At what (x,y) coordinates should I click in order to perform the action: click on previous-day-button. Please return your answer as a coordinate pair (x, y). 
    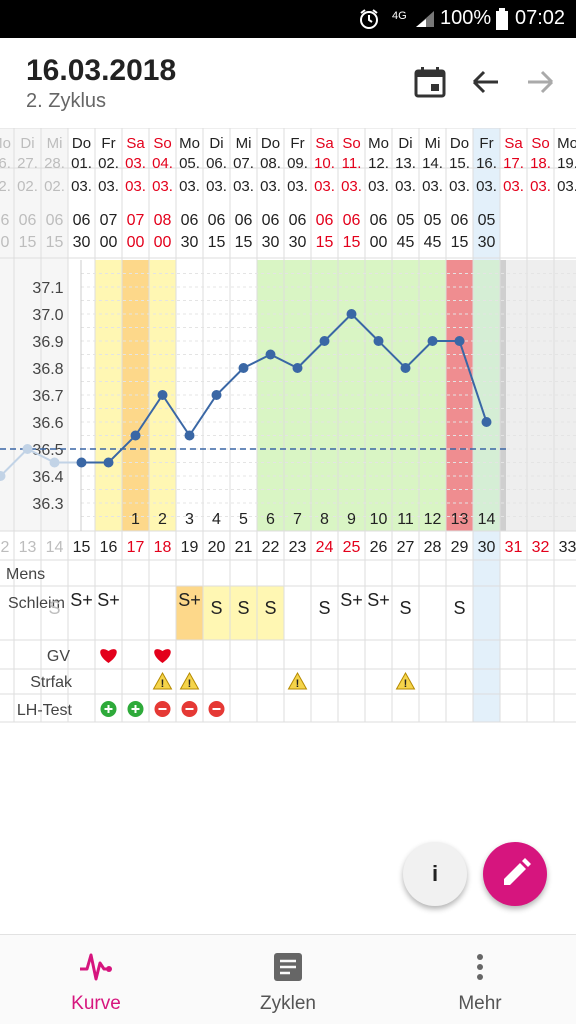
    Looking at the image, I should click on (486, 82).